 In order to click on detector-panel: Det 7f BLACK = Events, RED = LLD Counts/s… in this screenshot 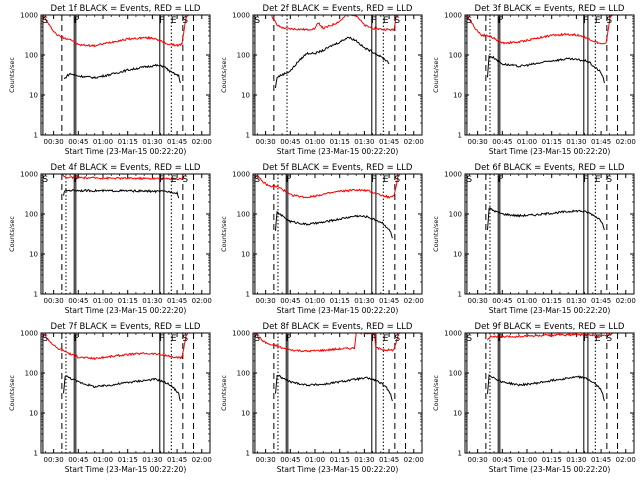, I will do `click(110, 398)`.